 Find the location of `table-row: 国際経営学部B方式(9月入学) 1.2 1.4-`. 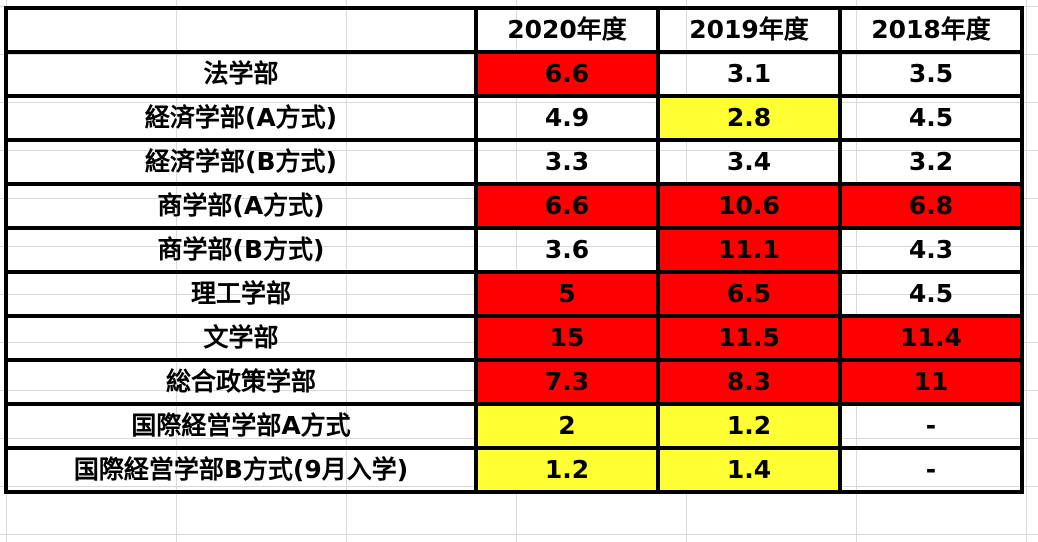

table-row: 国際経営学部B方式(9月入学) 1.2 1.4- is located at coordinates (514, 470).